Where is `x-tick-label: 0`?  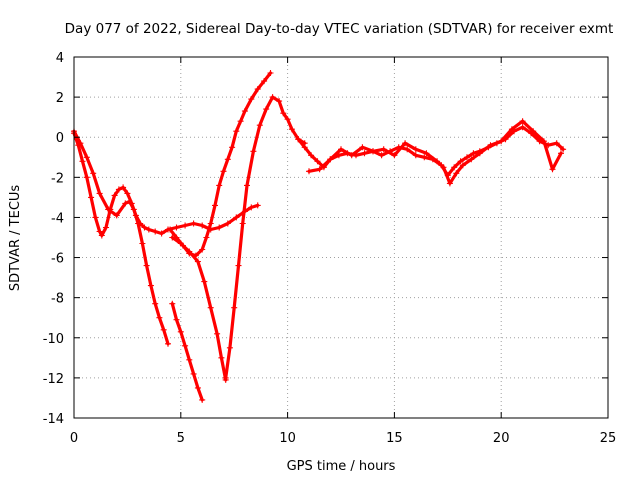
x-tick-label: 0 is located at coordinates (74, 438).